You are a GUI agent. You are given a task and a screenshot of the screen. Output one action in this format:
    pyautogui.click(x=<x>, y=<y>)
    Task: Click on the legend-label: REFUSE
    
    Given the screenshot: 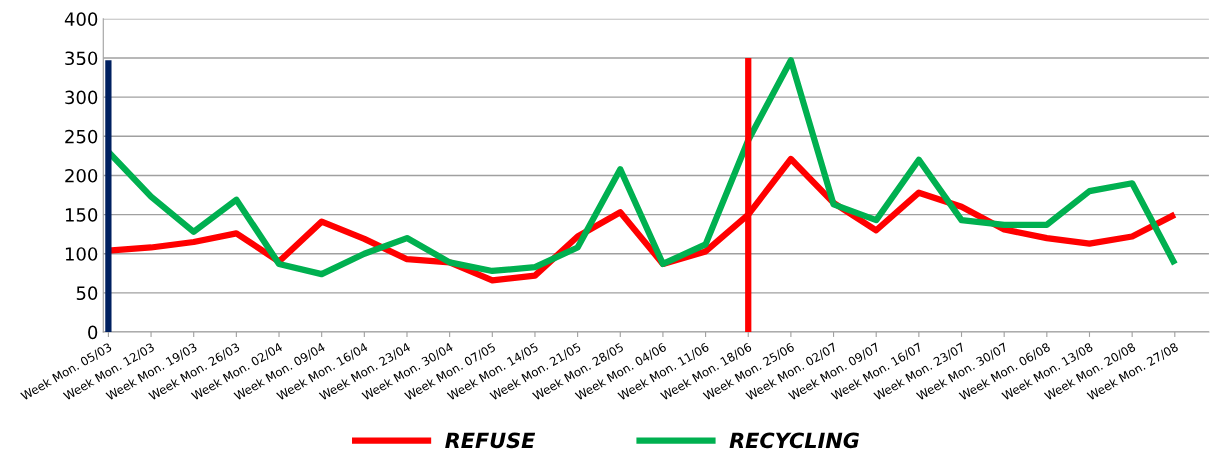 What is the action you would take?
    pyautogui.click(x=490, y=440)
    